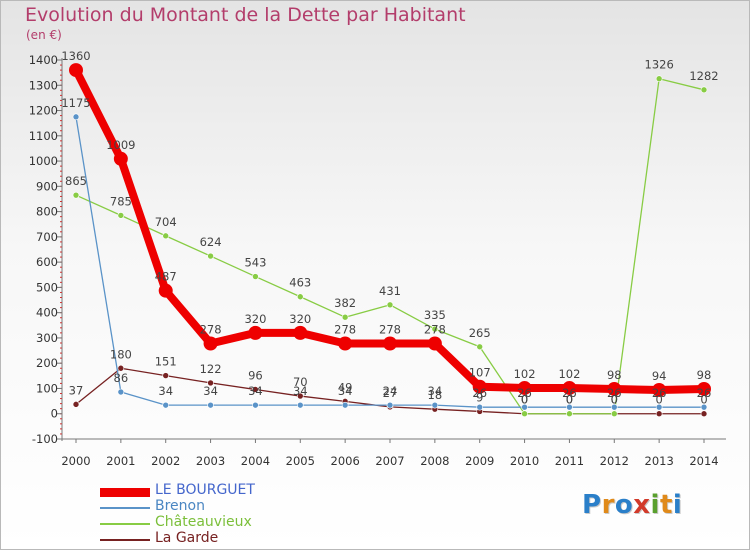 This screenshot has height=550, width=750. Describe the element at coordinates (47, 262) in the screenshot. I see `y-tick-label: 600` at that location.